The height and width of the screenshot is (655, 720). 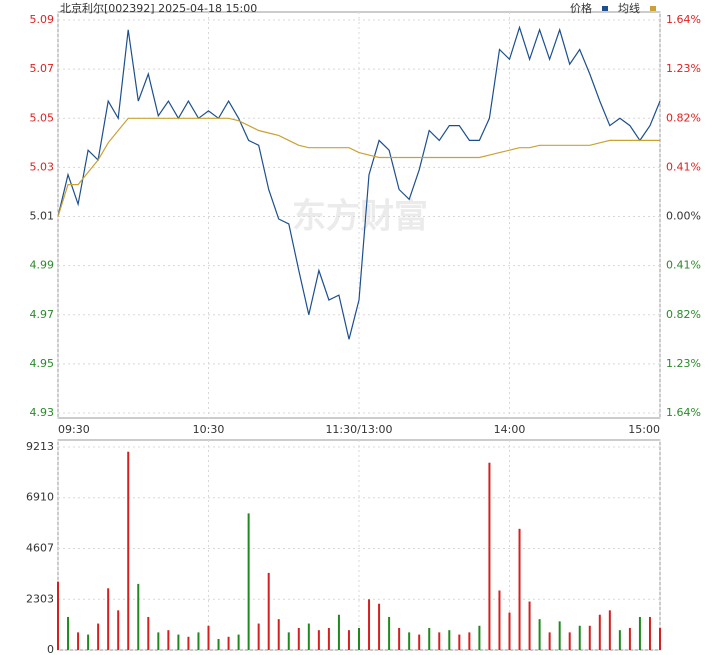 What do you see at coordinates (158, 8) in the screenshot?
I see `chart-title: 北京利尔[002392] 2025-04-18 15:00` at bounding box center [158, 8].